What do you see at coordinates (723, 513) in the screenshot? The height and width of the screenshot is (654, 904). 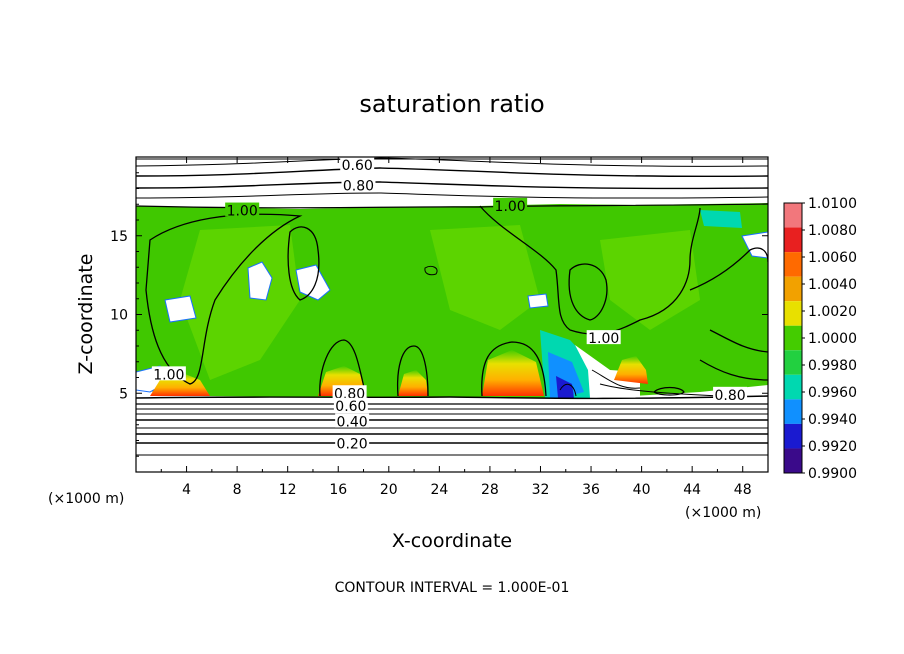 I see `x-unit-right: (×1000 m)` at bounding box center [723, 513].